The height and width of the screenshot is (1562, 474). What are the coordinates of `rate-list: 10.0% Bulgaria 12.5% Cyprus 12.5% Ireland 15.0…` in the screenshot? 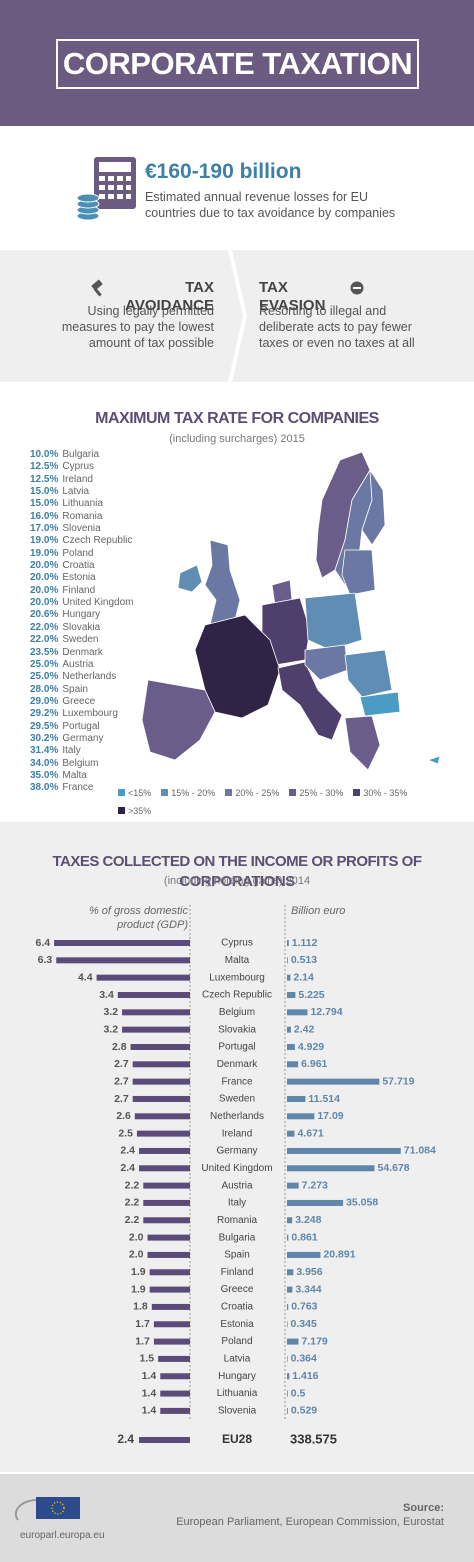 It's located at (90, 622).